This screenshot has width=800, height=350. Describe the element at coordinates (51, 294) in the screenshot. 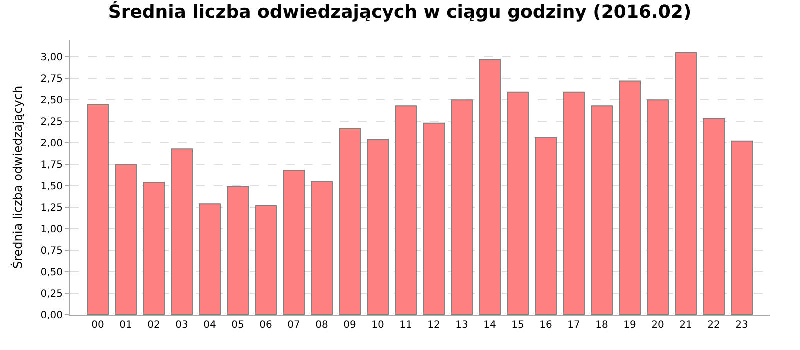

I see `y-tick-label: 0,25` at that location.